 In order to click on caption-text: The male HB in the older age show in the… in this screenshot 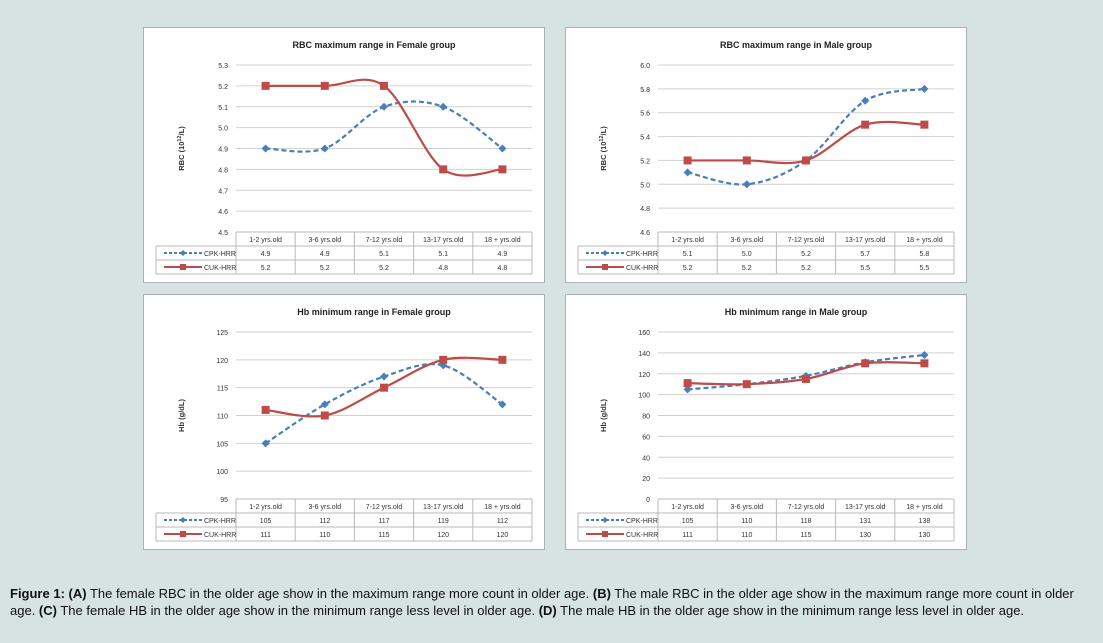, I will do `click(790, 610)`.